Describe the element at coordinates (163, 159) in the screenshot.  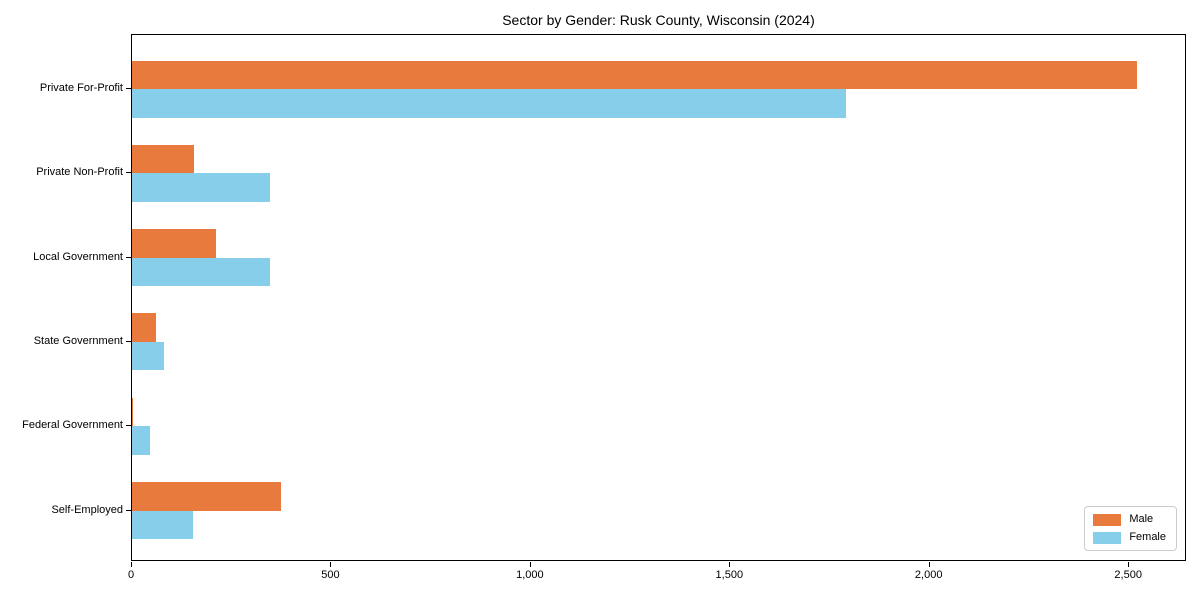
I see `bar-male-private-non-profit` at that location.